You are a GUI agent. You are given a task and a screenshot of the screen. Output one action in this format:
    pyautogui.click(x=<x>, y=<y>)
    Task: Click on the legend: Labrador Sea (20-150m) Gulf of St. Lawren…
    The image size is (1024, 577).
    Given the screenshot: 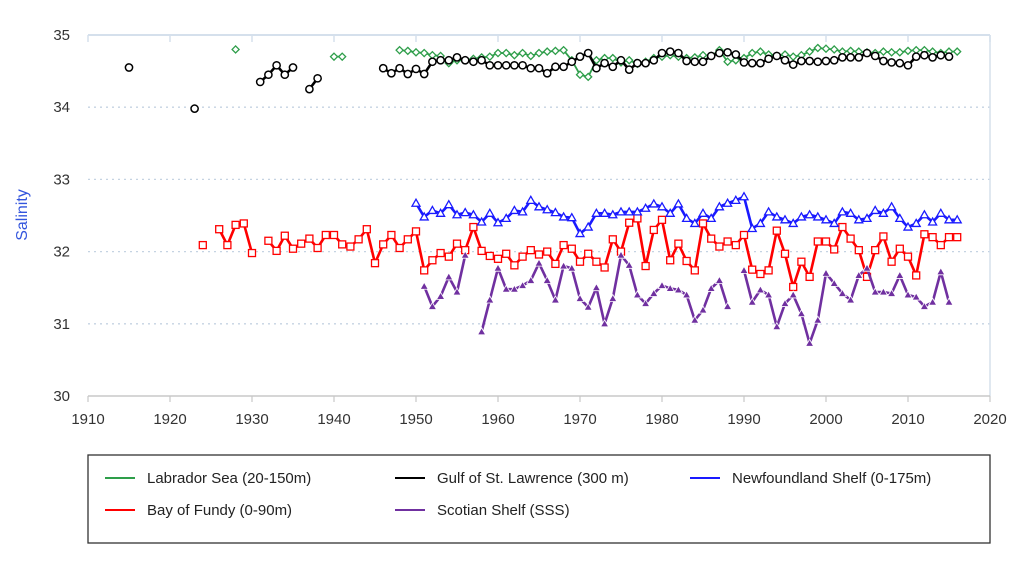 What is the action you would take?
    pyautogui.click(x=518, y=494)
    